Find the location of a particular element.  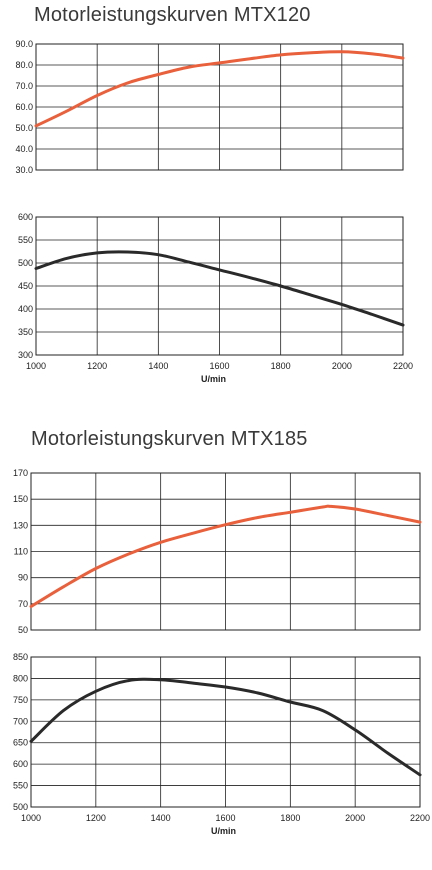

y-tick-label: 450 is located at coordinates (25, 286).